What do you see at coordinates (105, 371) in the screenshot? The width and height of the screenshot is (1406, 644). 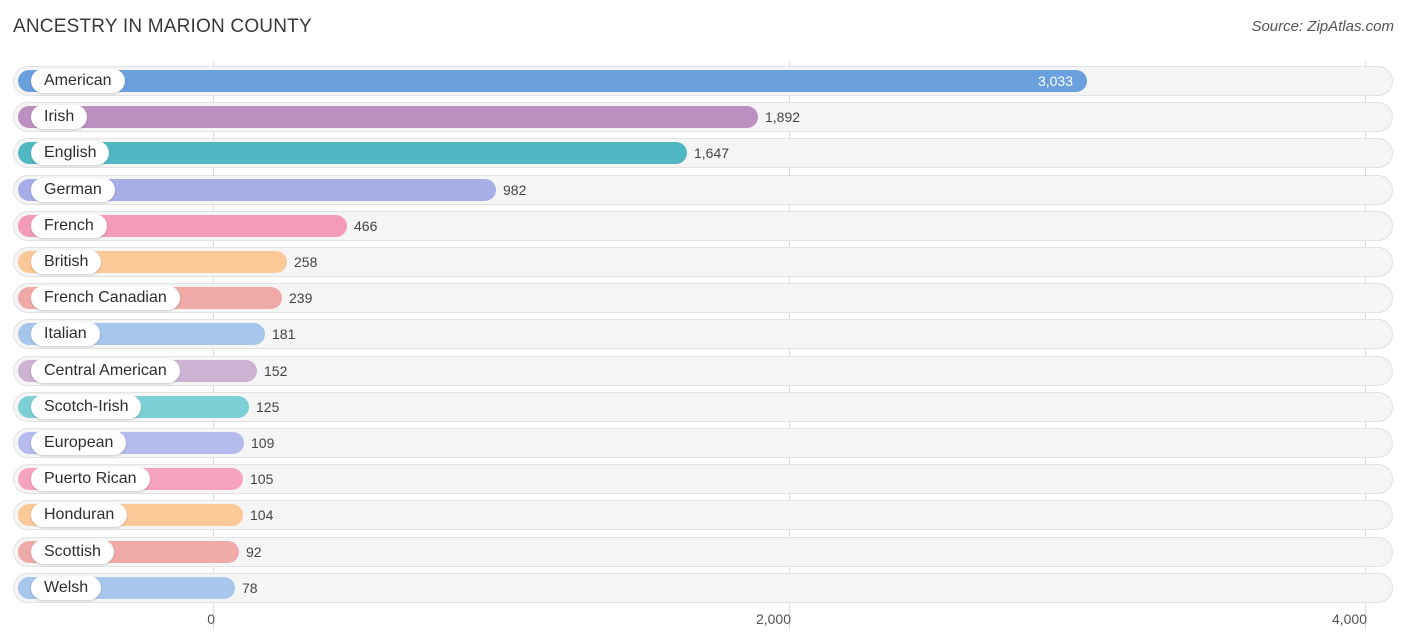 I see `category-label: Central American` at bounding box center [105, 371].